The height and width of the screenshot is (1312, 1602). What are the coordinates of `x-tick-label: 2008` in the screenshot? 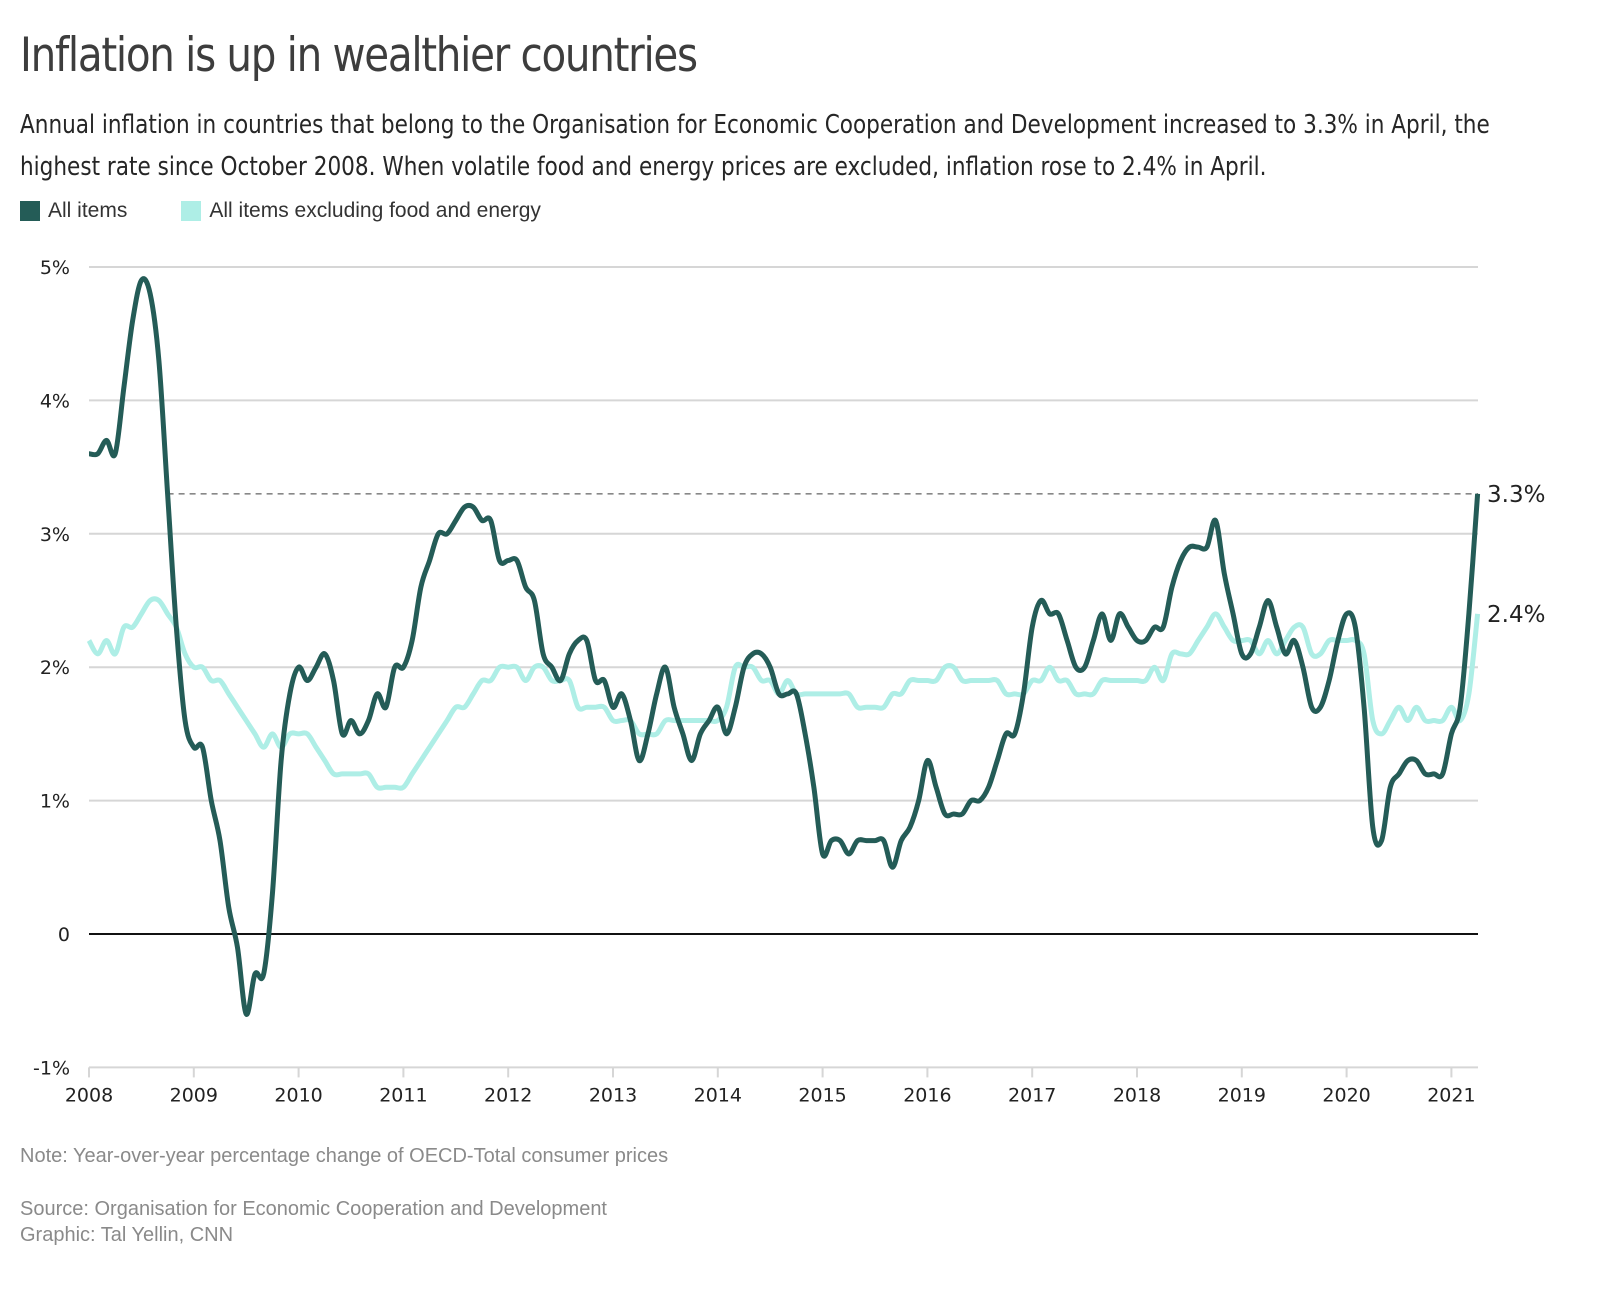 It's located at (89, 1095).